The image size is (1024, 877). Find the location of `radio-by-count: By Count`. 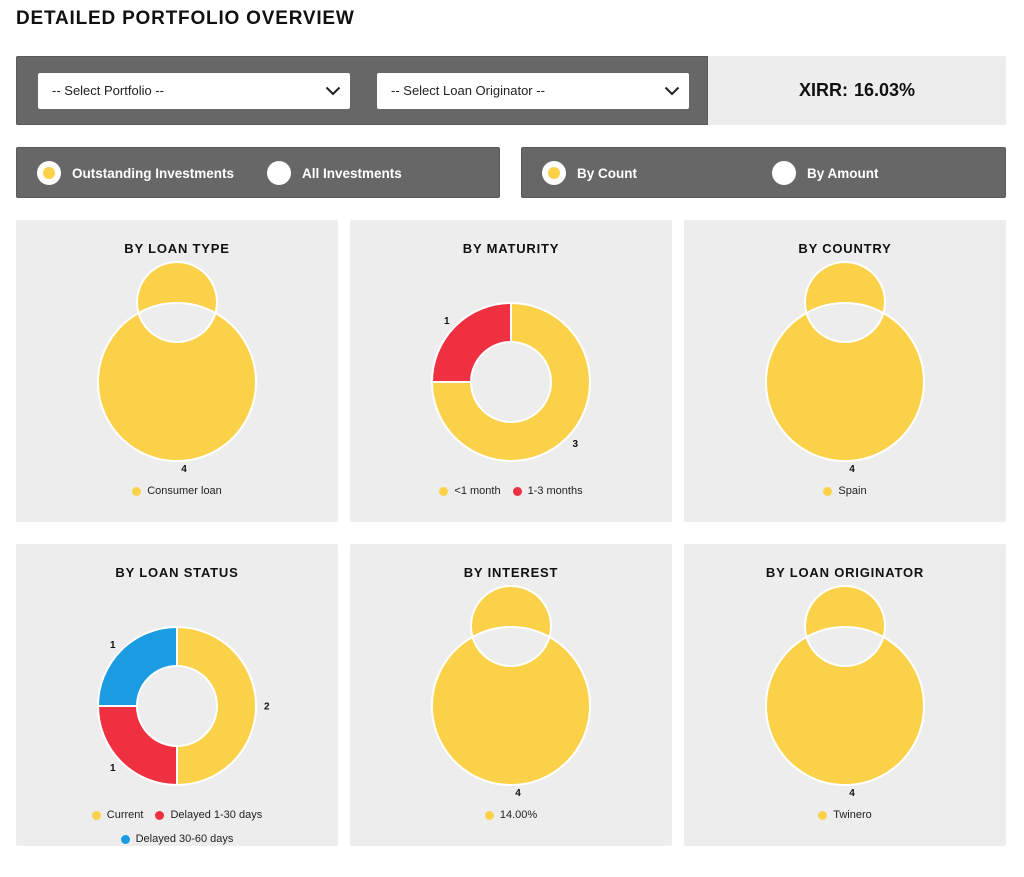

radio-by-count: By Count is located at coordinates (589, 173).